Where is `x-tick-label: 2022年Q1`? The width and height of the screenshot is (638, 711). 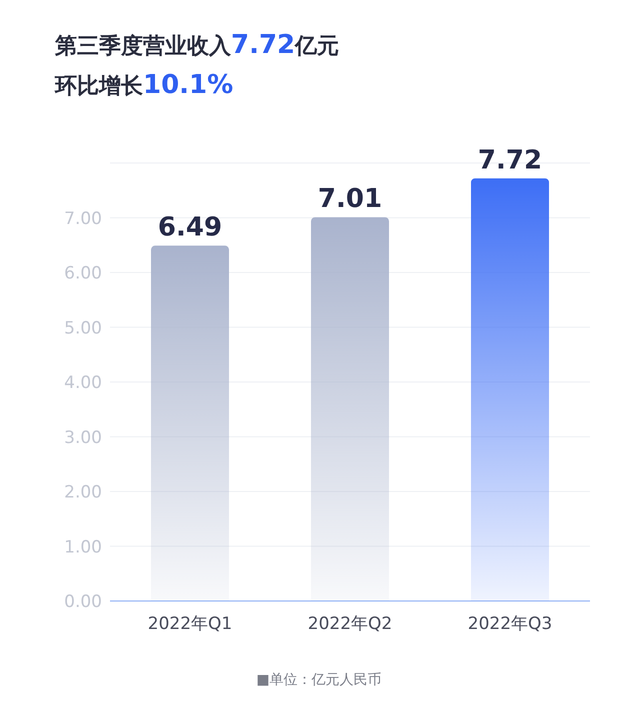 x-tick-label: 2022年Q1 is located at coordinates (190, 624).